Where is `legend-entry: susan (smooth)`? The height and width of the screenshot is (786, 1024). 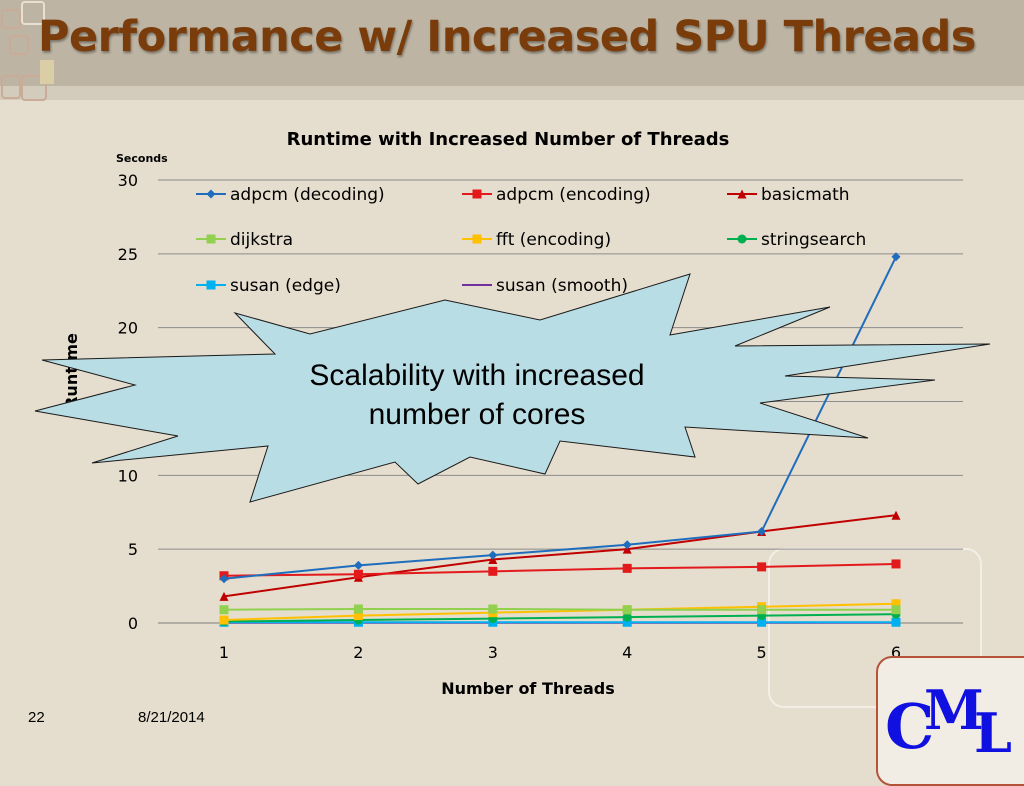 legend-entry: susan (smooth) is located at coordinates (545, 286).